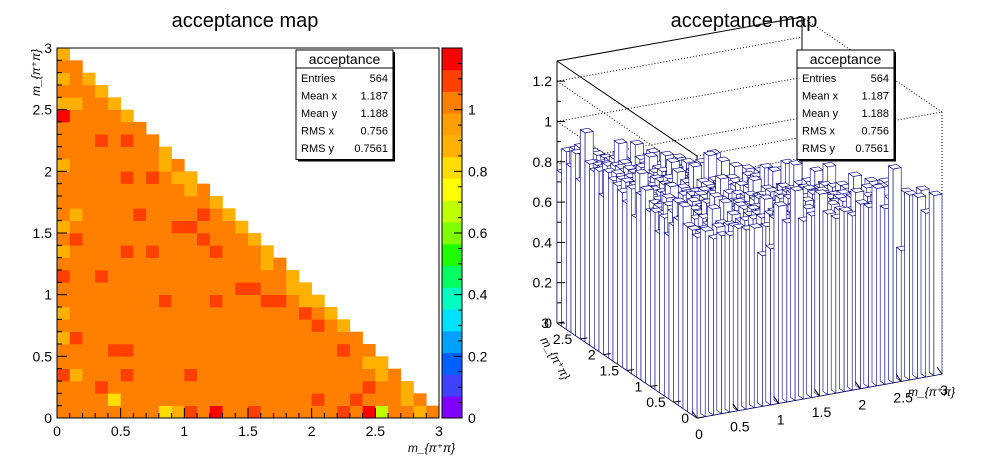 Image resolution: width=998 pixels, height=473 pixels. What do you see at coordinates (880, 79) in the screenshot?
I see `stats-right-row-value: 564` at bounding box center [880, 79].